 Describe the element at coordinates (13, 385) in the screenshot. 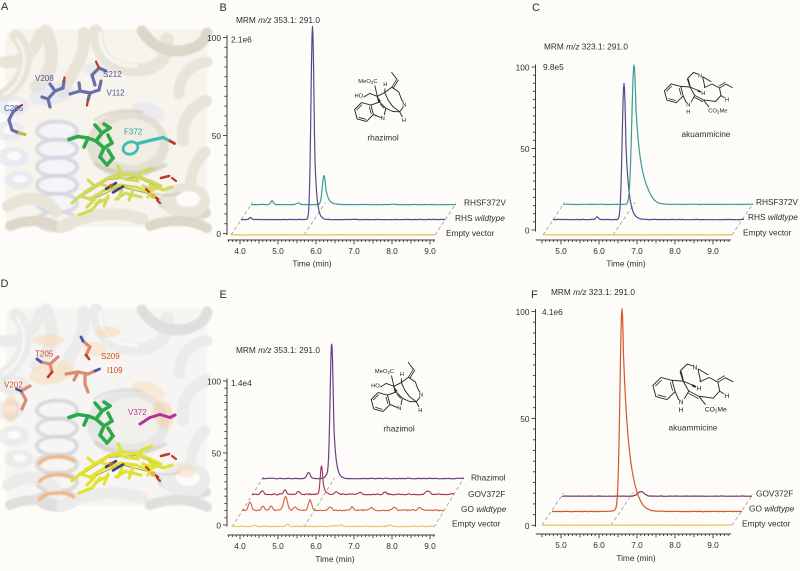

I see `svg-text: V202` at that location.